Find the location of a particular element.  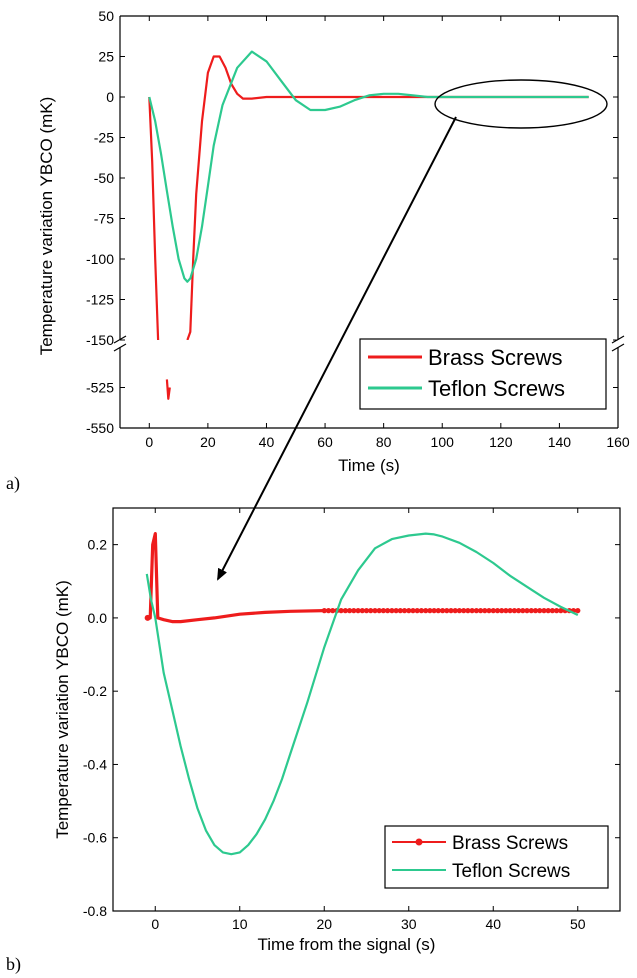

zoom-ellipse is located at coordinates (521, 104).